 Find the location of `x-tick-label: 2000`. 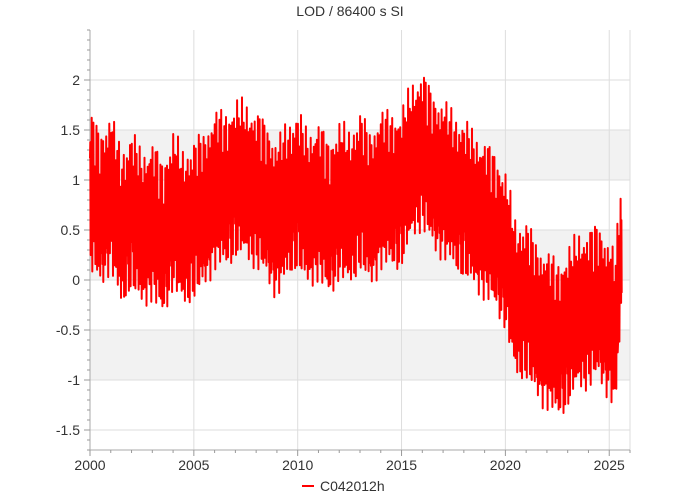

x-tick-label: 2000 is located at coordinates (89, 465).